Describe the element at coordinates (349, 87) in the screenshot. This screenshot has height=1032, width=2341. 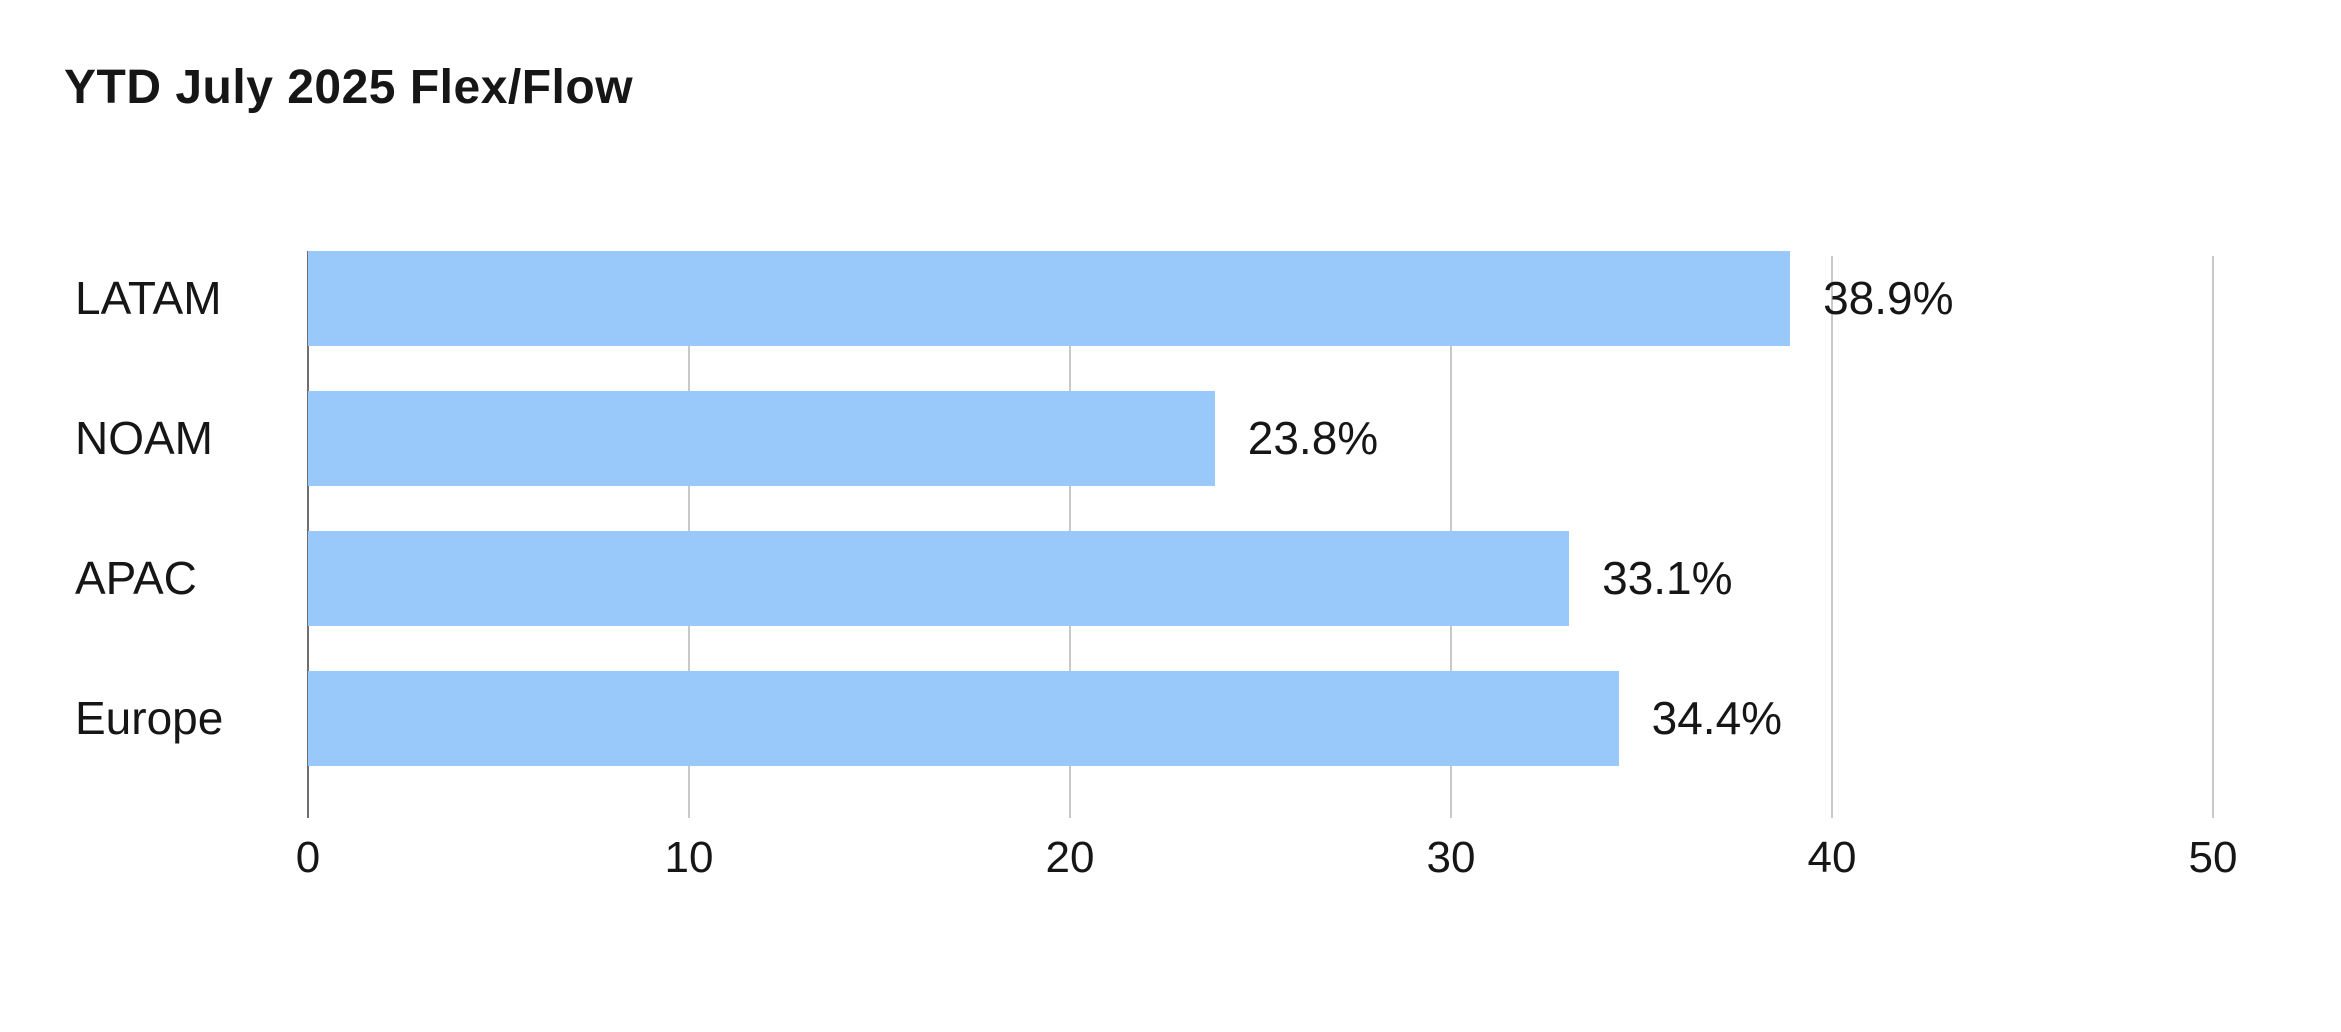
I see `chart-title: YTD July 2025 Flex/Flow` at that location.